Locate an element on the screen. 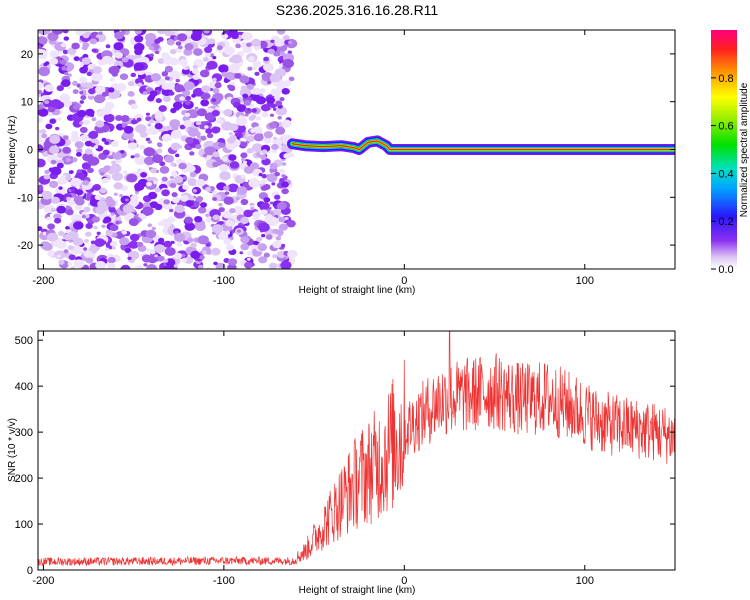 This screenshot has height=600, width=750. spectrogram-y-tick-label: 0 is located at coordinates (30, 151).